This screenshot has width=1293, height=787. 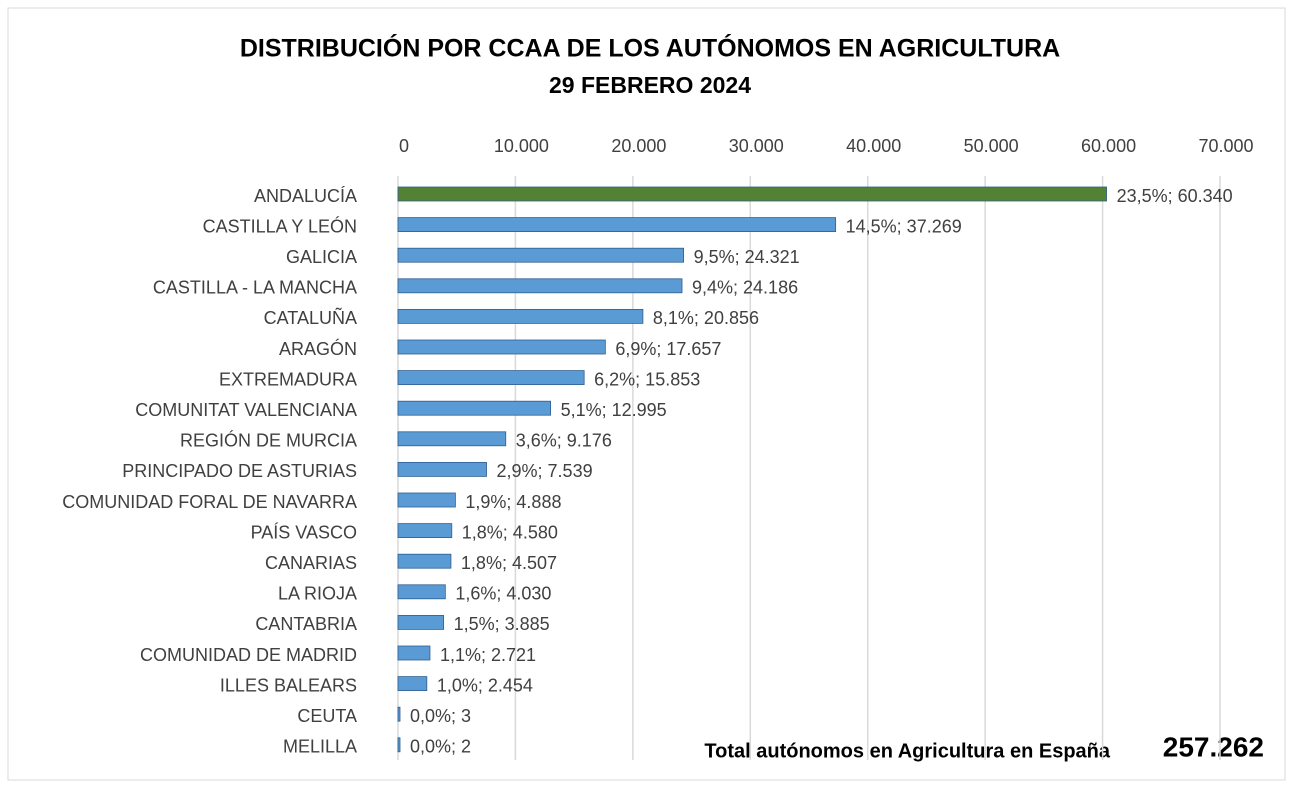 I want to click on value-label: 5,1%; 12.995, so click(x=614, y=410).